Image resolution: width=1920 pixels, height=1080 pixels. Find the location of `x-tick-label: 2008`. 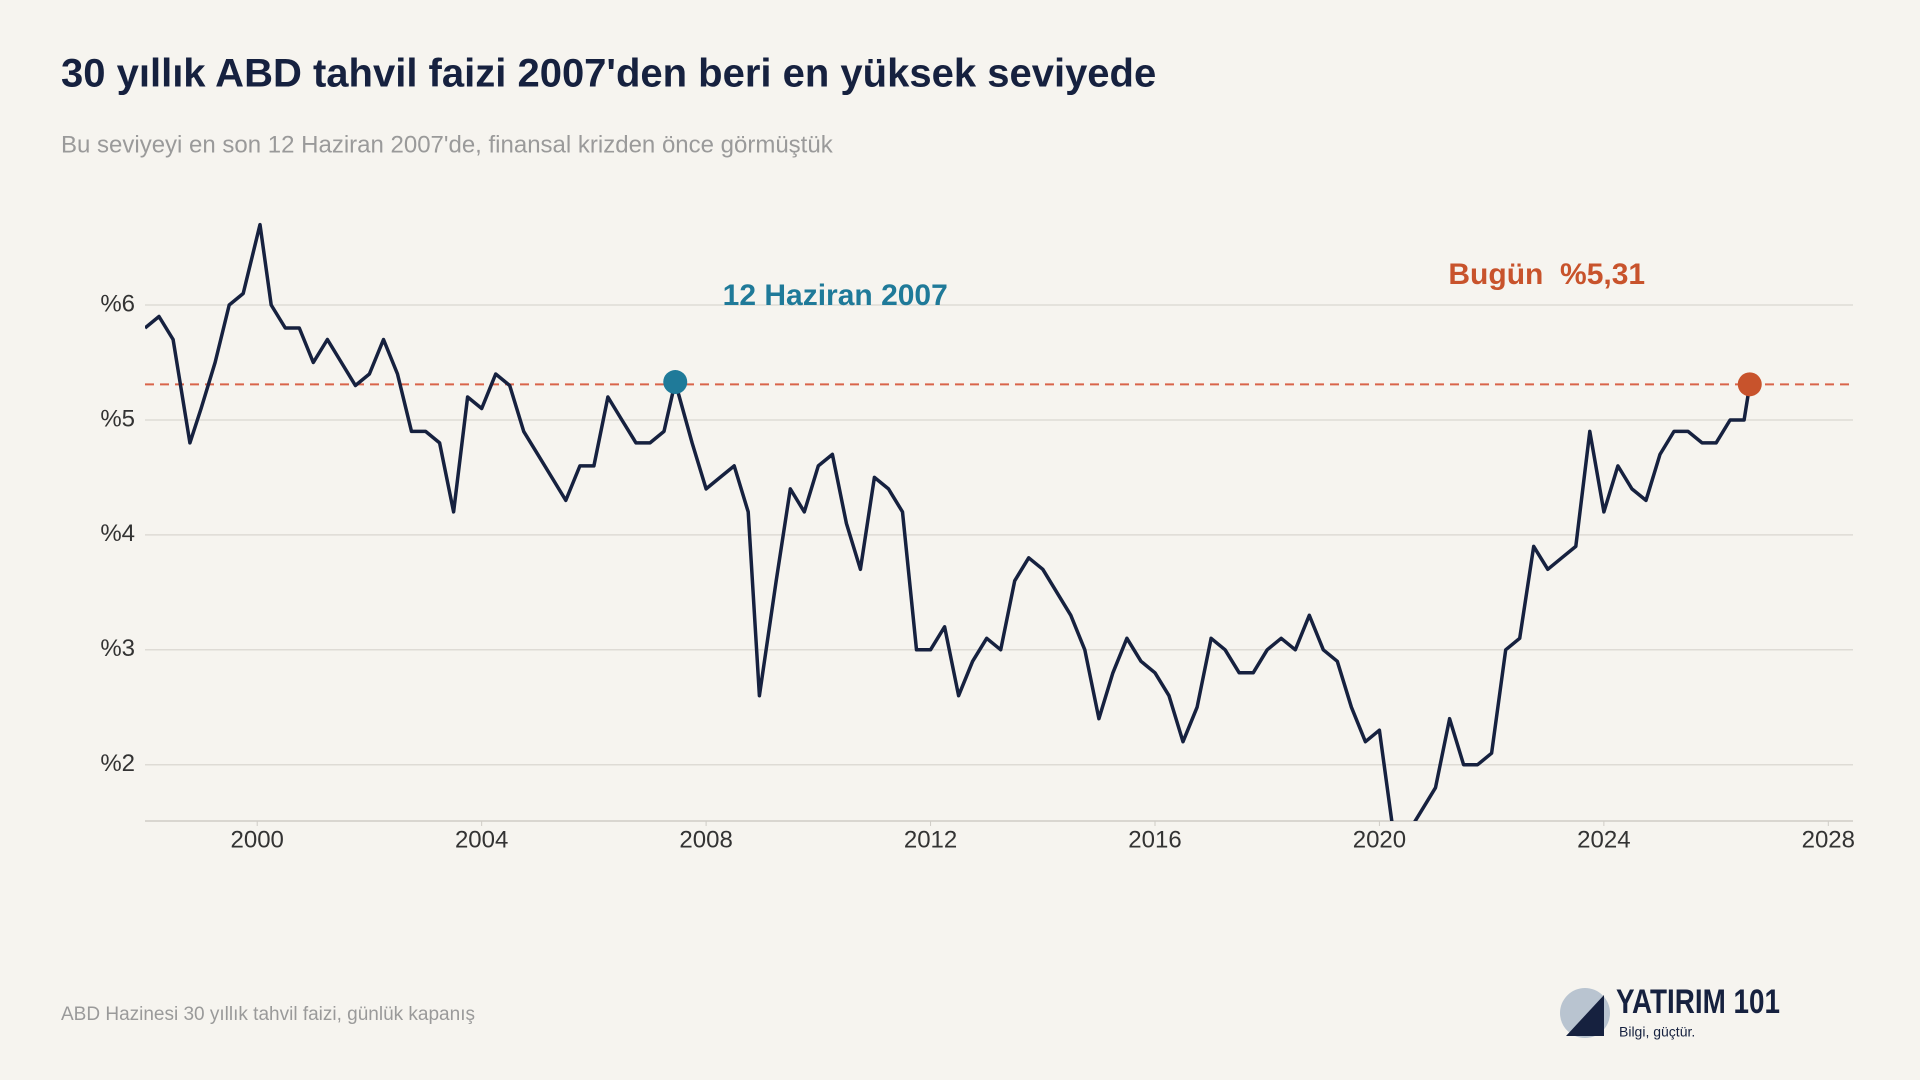

x-tick-label: 2008 is located at coordinates (705, 839).